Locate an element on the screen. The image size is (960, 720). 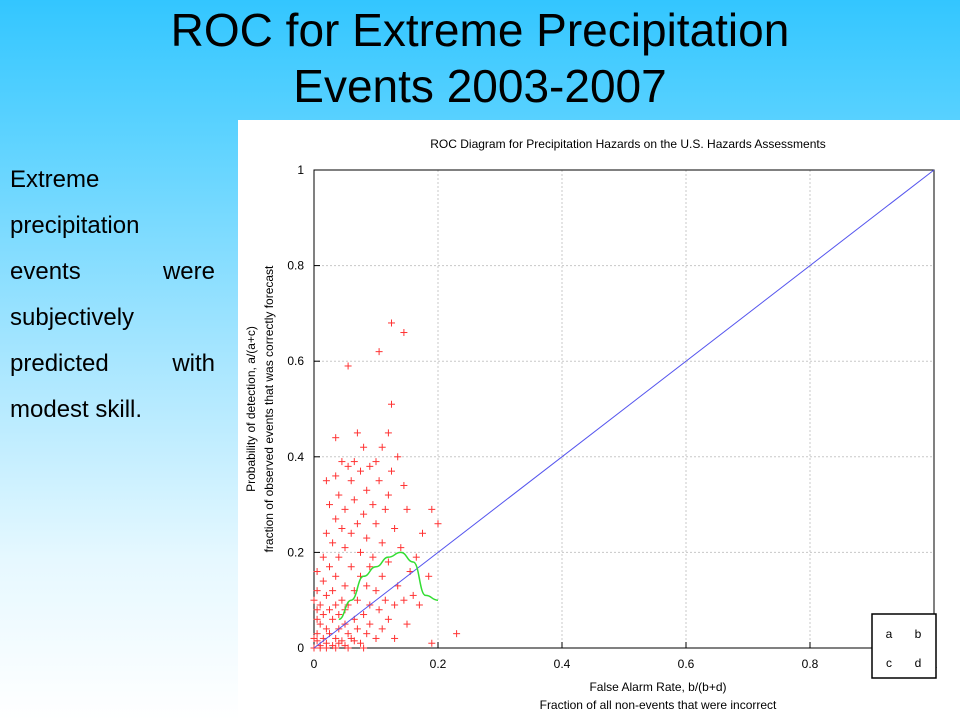
slide-title-line2: Events 2003-2007 is located at coordinates (480, 86).